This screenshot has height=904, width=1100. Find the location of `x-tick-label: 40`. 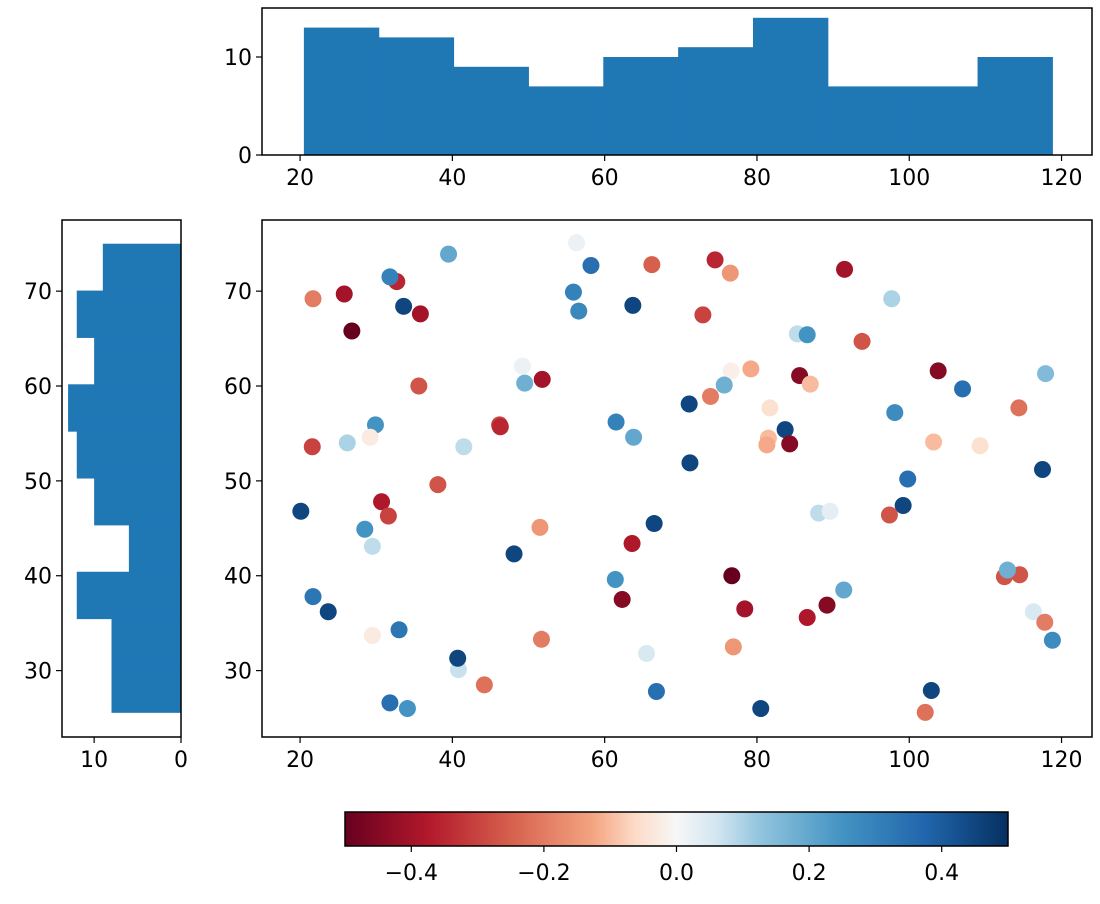

x-tick-label: 40 is located at coordinates (452, 760).